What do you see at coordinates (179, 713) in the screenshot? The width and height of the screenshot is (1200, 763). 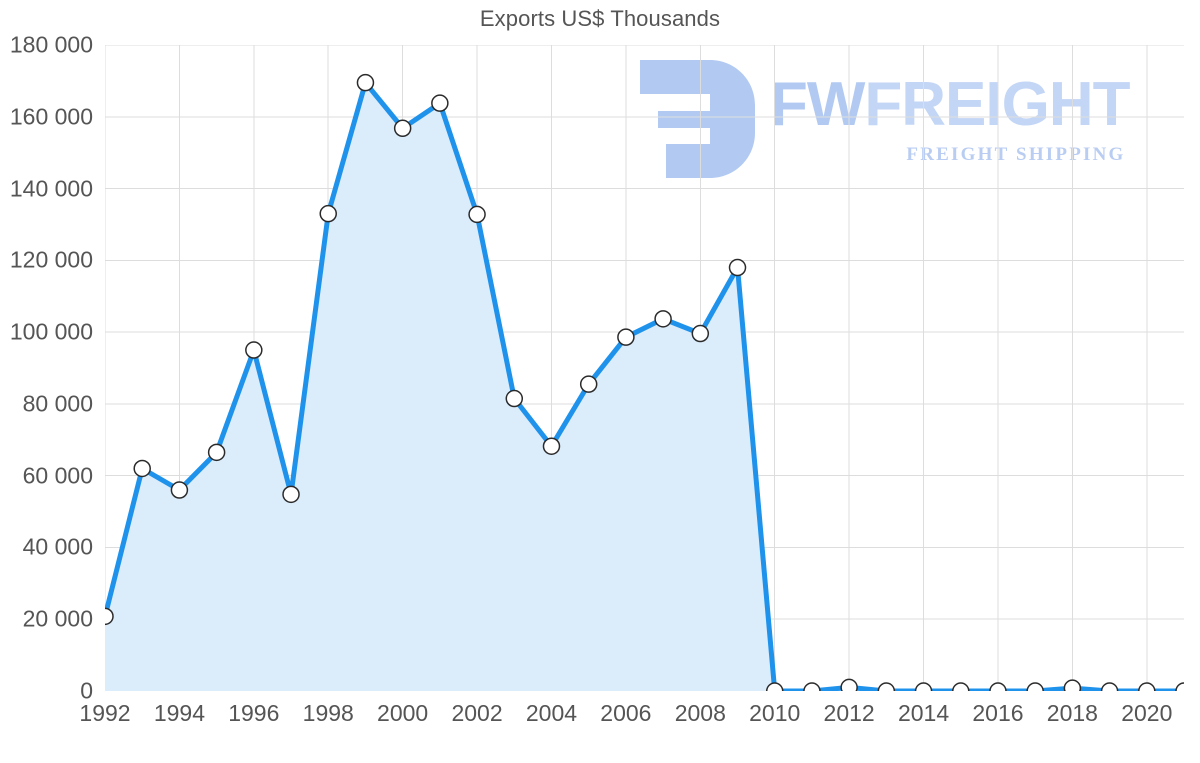 I see `x-axis-tick-label: 1994` at bounding box center [179, 713].